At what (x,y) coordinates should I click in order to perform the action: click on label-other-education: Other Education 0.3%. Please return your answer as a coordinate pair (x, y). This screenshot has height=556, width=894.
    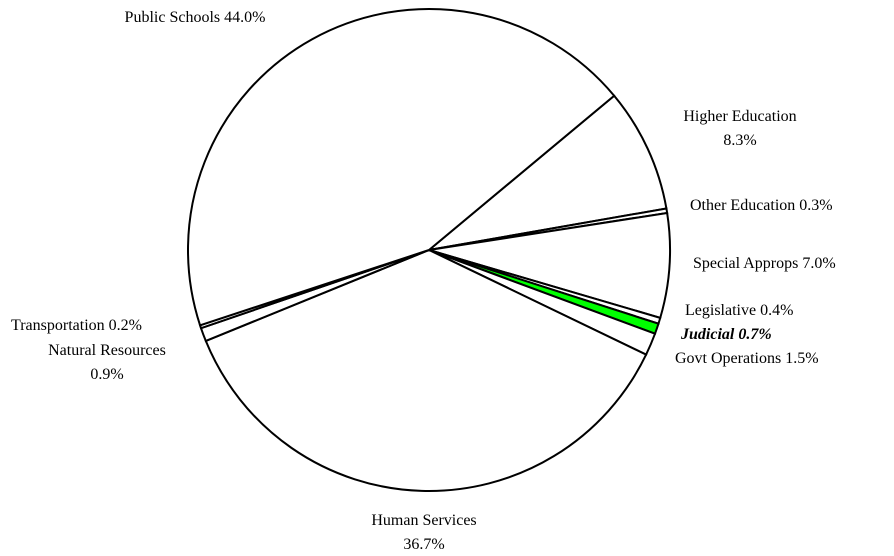
    Looking at the image, I should click on (761, 205).